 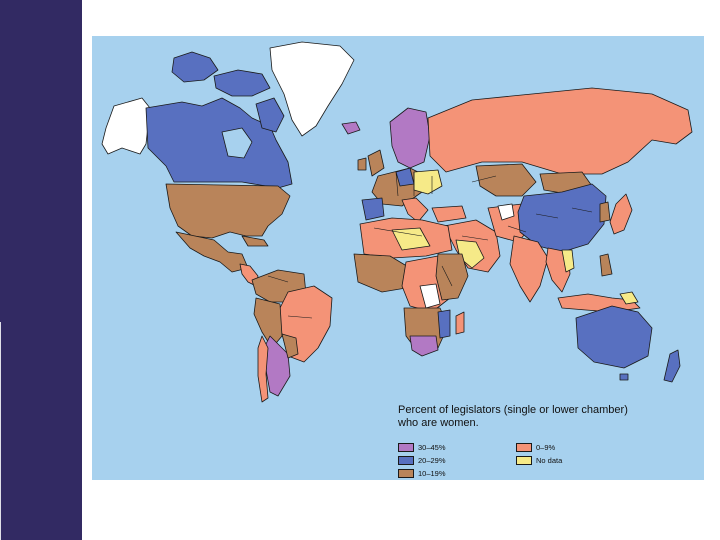 What do you see at coordinates (560, 131) in the screenshot?
I see `region-russia` at bounding box center [560, 131].